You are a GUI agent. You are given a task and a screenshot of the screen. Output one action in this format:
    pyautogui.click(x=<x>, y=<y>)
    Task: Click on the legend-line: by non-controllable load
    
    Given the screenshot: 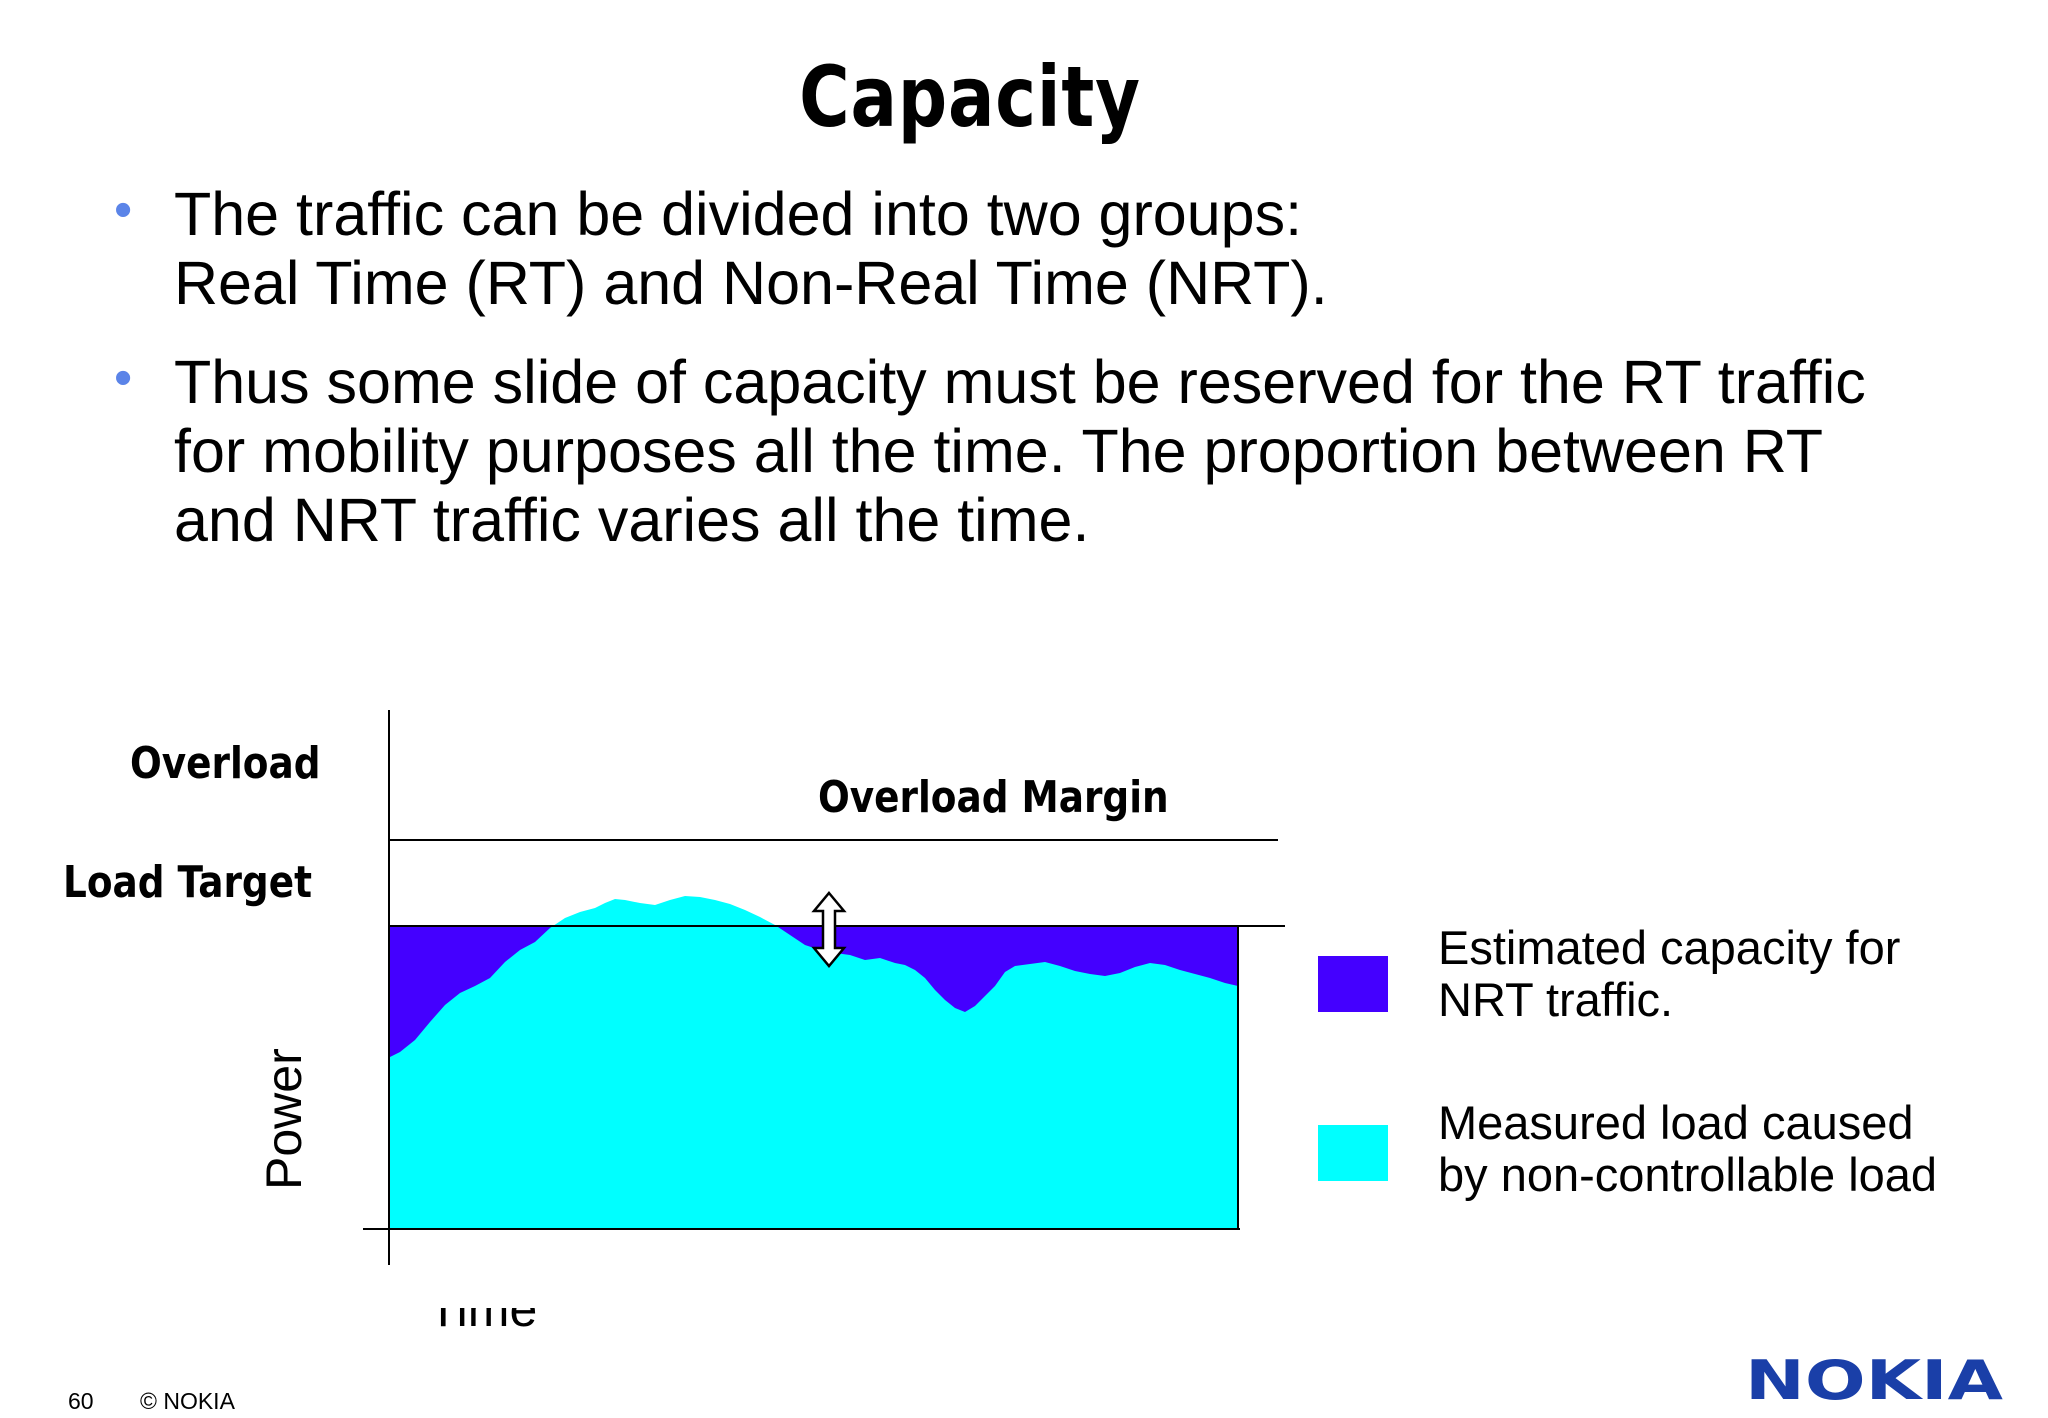 What is the action you would take?
    pyautogui.click(x=1688, y=1174)
    